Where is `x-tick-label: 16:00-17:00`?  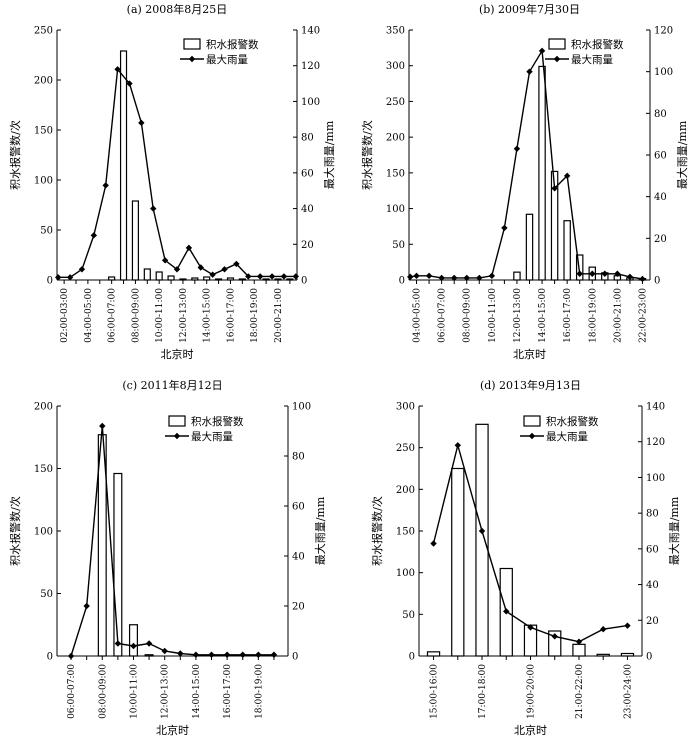 x-tick-label: 16:00-17:00 is located at coordinates (568, 315).